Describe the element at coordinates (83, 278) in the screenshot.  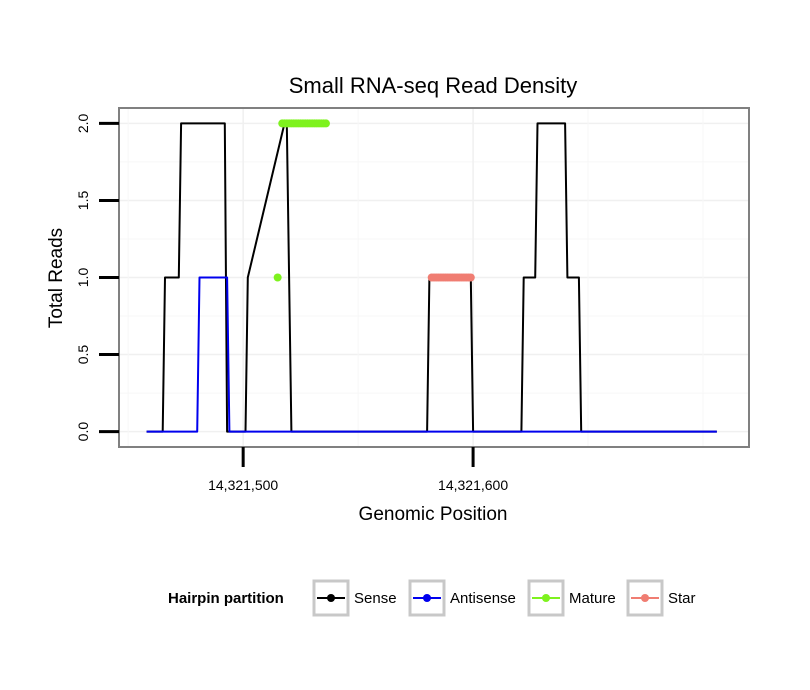
I see `y-tick-label: 1.0` at that location.